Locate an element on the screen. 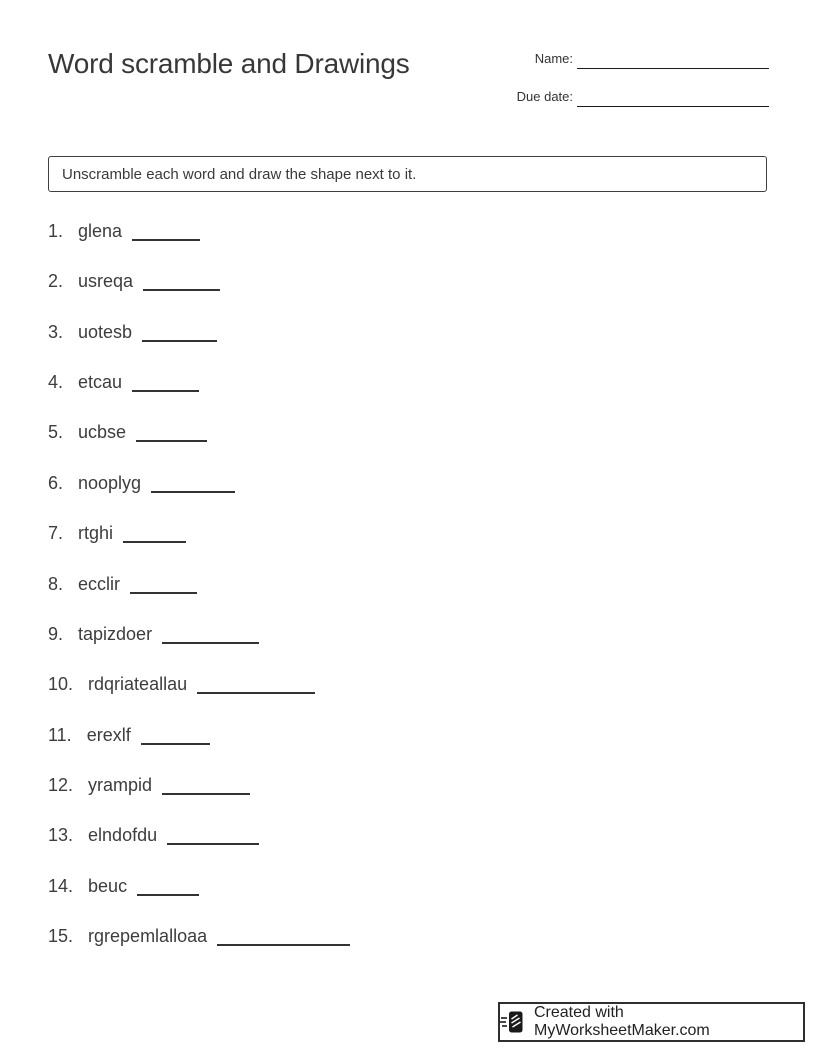 The height and width of the screenshot is (1056, 816). list-item: 12. yrampid is located at coordinates (408, 798).